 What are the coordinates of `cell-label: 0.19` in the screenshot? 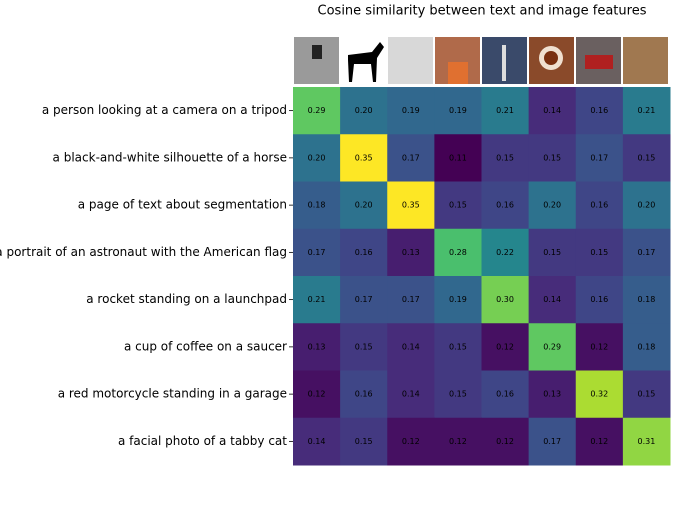 It's located at (458, 299).